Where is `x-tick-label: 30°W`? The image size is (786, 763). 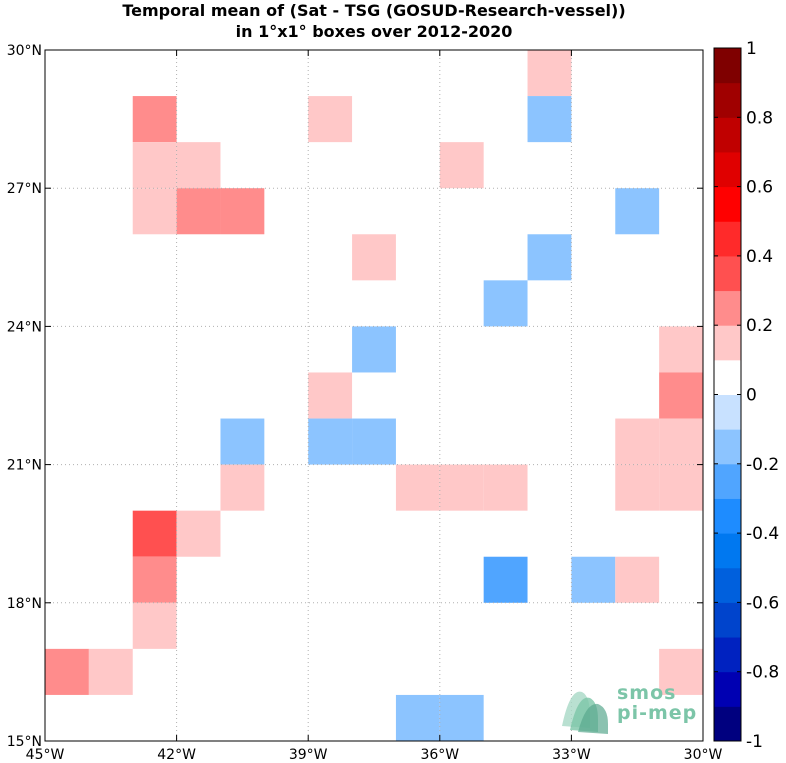 x-tick-label: 30°W is located at coordinates (703, 755).